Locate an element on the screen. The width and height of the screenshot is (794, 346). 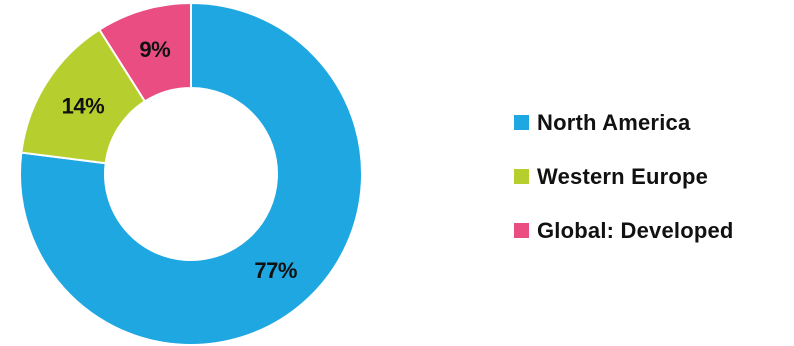
legend-item-global-developed: Global: Developed is located at coordinates (624, 230).